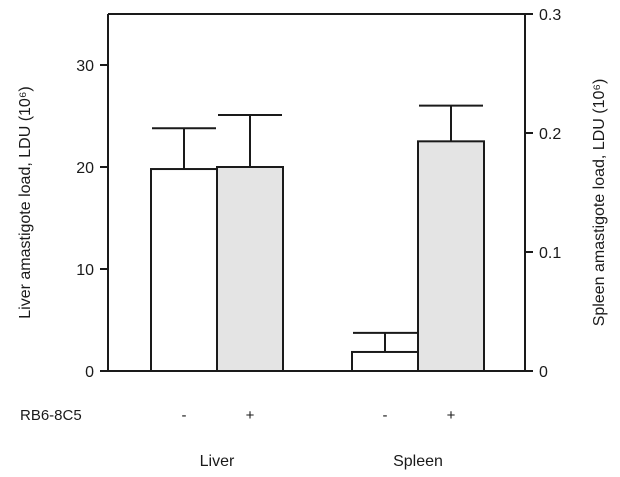  I want to click on right-axis-title: Spleen amastigote load, LDU (10⁶), so click(599, 203).